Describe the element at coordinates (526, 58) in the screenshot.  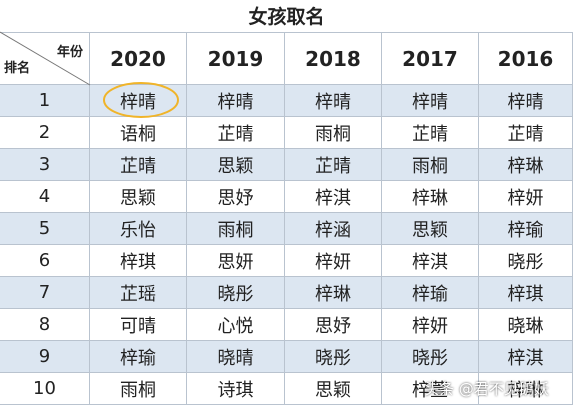
I see `column-header: 2016` at that location.